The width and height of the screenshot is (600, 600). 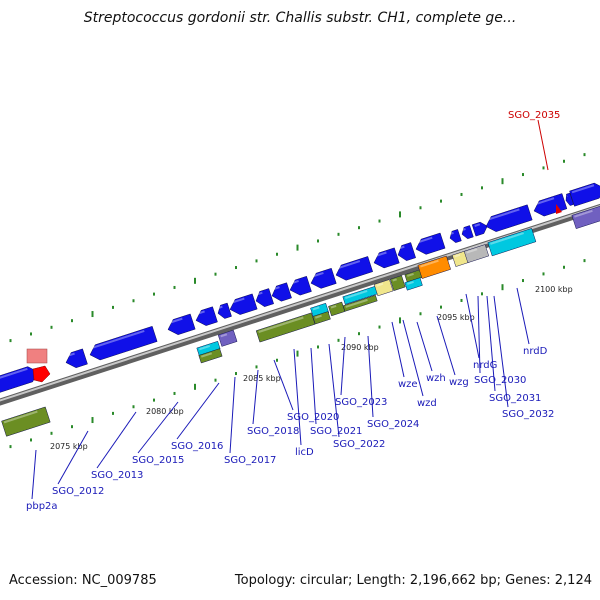 I want to click on red-feature, so click(x=41, y=374).